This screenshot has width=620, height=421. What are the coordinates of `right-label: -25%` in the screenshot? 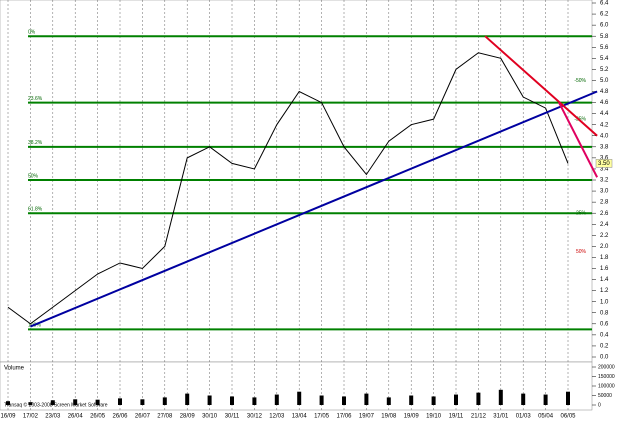 It's located at (580, 119).